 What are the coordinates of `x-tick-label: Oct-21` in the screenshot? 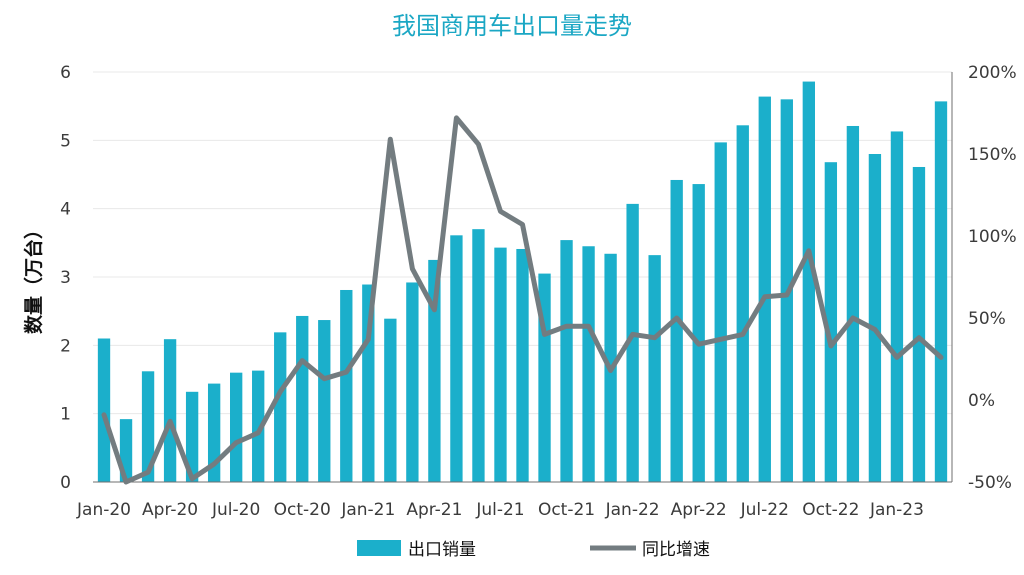 It's located at (566, 510).